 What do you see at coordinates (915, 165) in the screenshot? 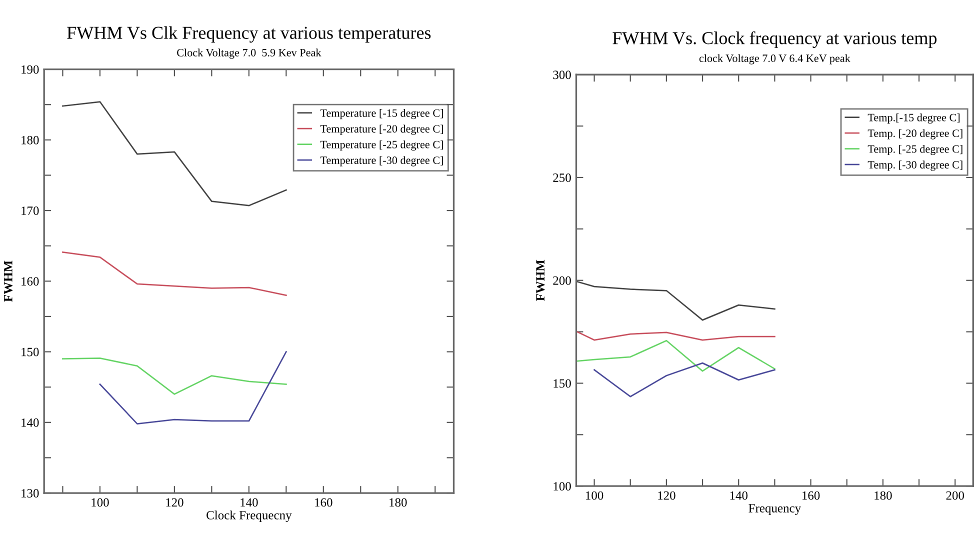
I see `legend-label: Temp. [-30 degree C]` at bounding box center [915, 165].